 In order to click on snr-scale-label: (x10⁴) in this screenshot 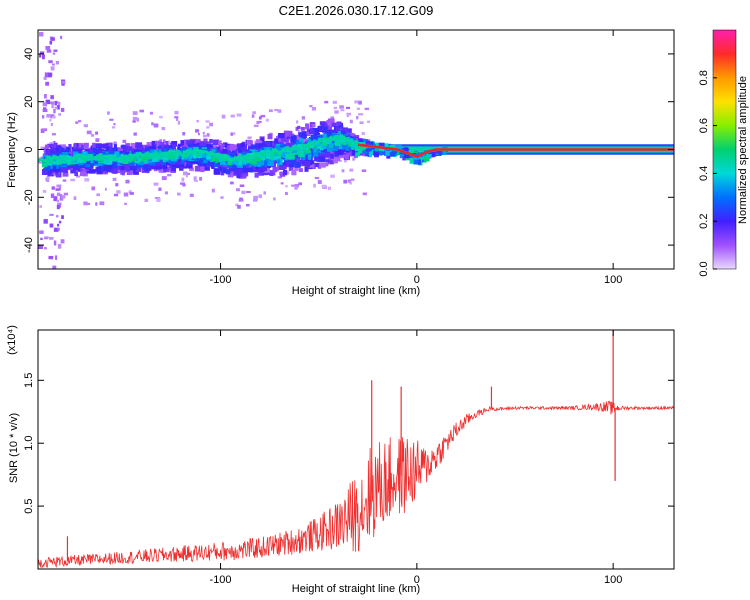, I will do `click(12, 340)`.